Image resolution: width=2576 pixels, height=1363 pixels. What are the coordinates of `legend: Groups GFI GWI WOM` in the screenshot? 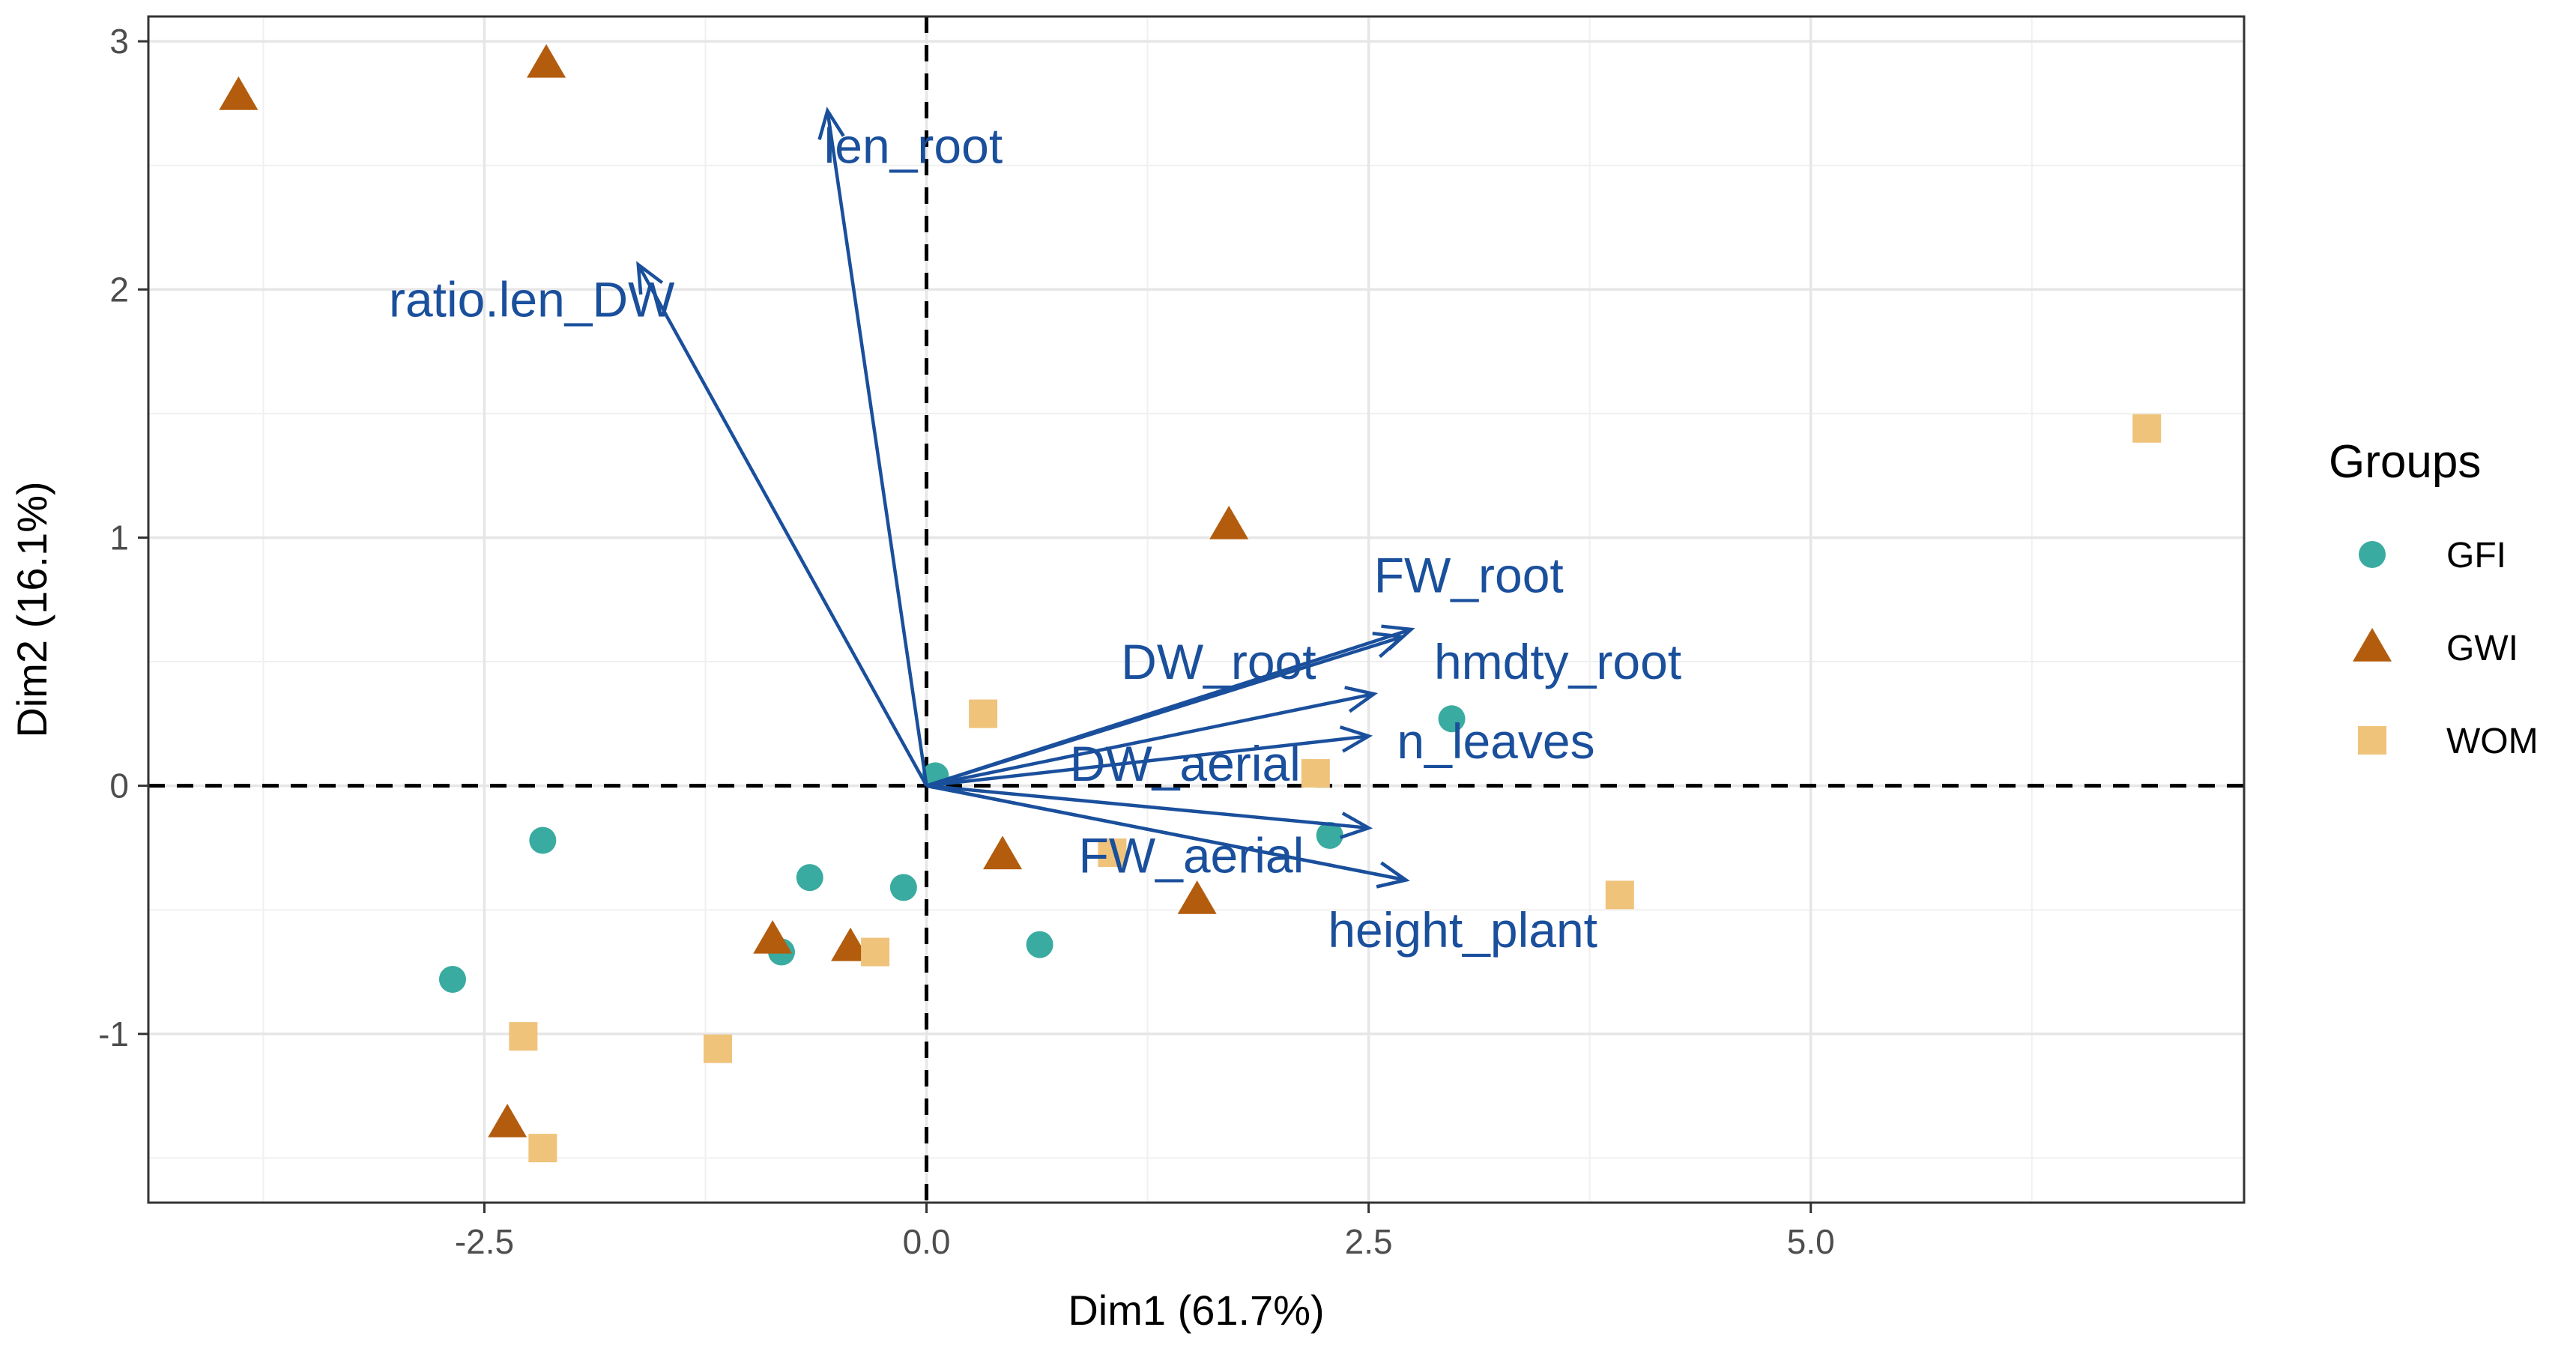 It's located at (2434, 598).